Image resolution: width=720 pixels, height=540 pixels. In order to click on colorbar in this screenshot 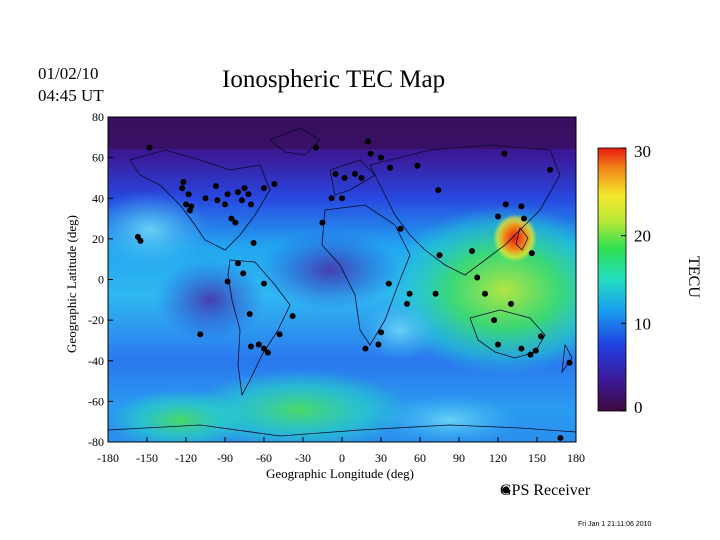, I will do `click(612, 279)`.